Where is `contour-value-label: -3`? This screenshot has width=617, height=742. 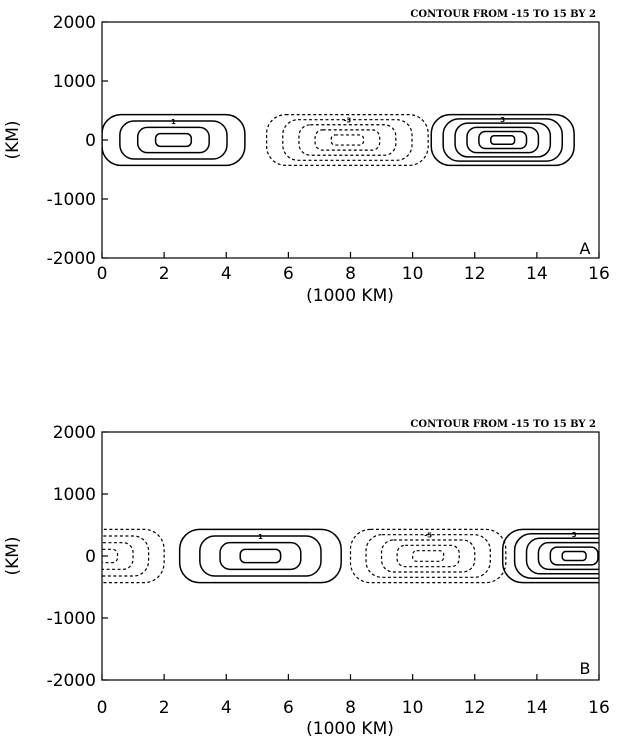 contour-value-label: -3 is located at coordinates (348, 121).